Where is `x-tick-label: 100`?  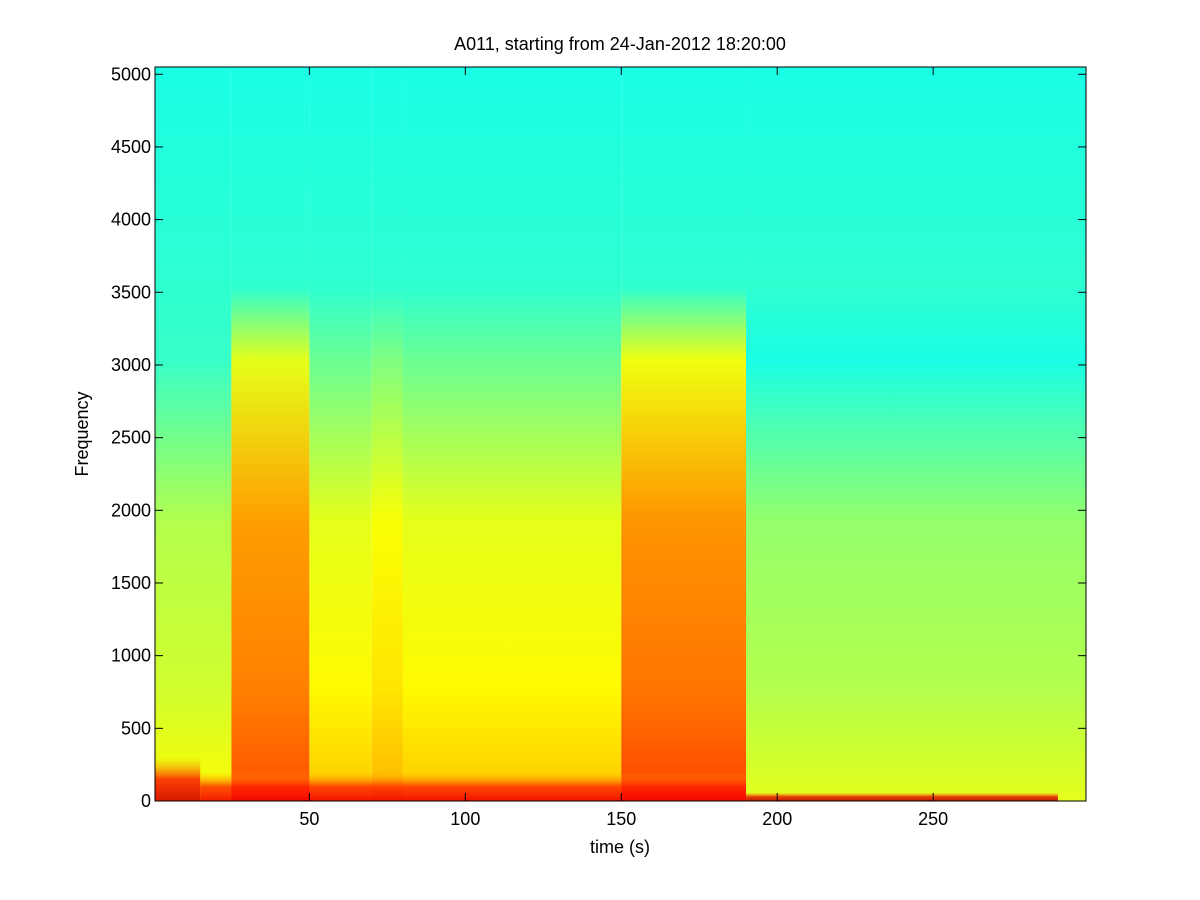
x-tick-label: 100 is located at coordinates (465, 819).